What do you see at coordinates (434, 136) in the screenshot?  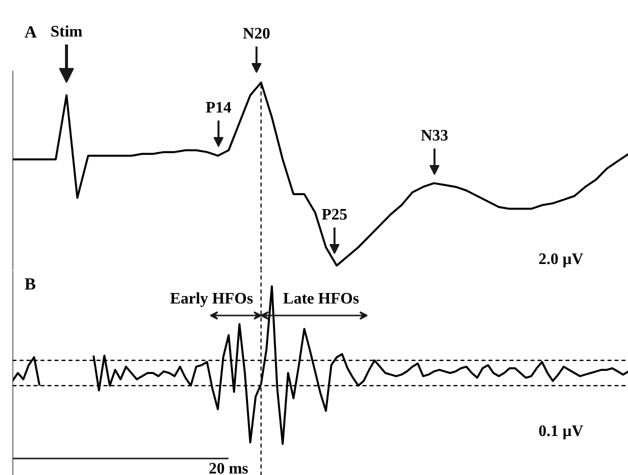 I see `annotation: N33` at bounding box center [434, 136].